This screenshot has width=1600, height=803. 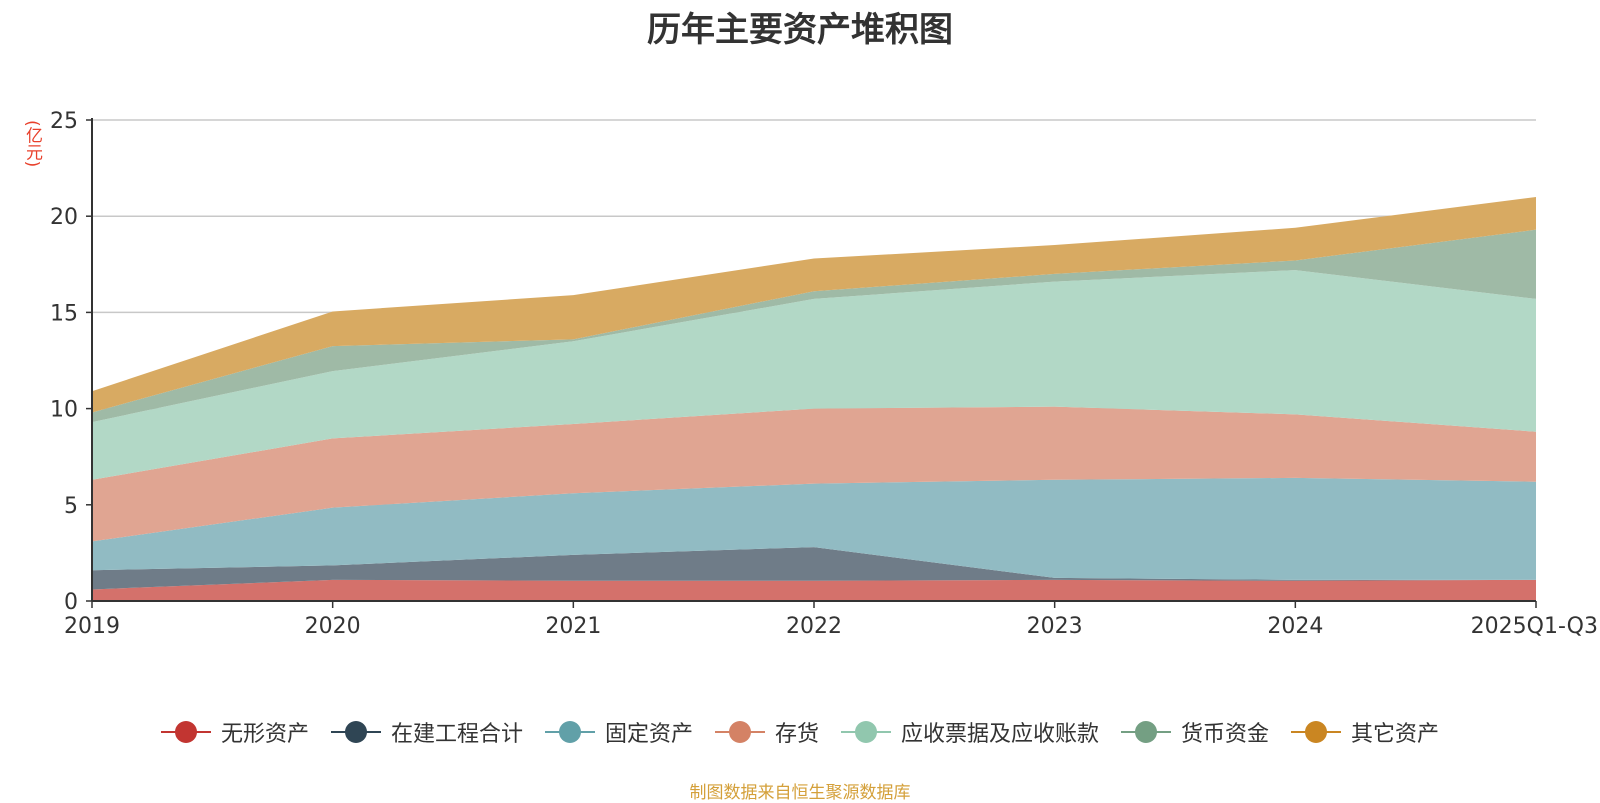 I want to click on y-tick-label: 20, so click(x=64, y=217).